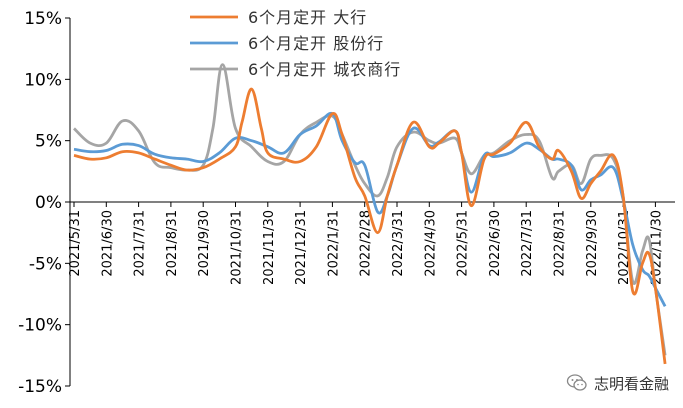  What do you see at coordinates (172, 243) in the screenshot?
I see `x-tick-label: 2021/8/31` at bounding box center [172, 243].